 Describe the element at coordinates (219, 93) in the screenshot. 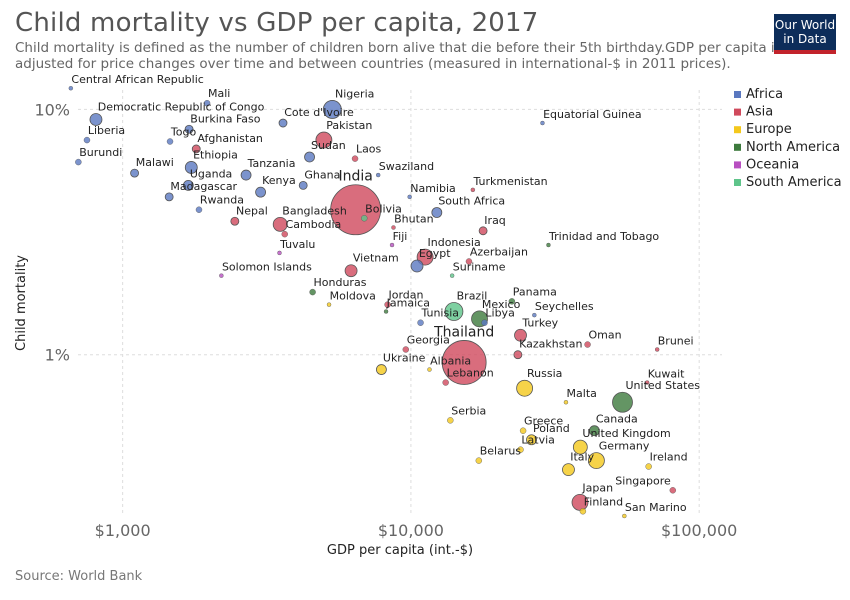

I see `point-label: Mali` at that location.